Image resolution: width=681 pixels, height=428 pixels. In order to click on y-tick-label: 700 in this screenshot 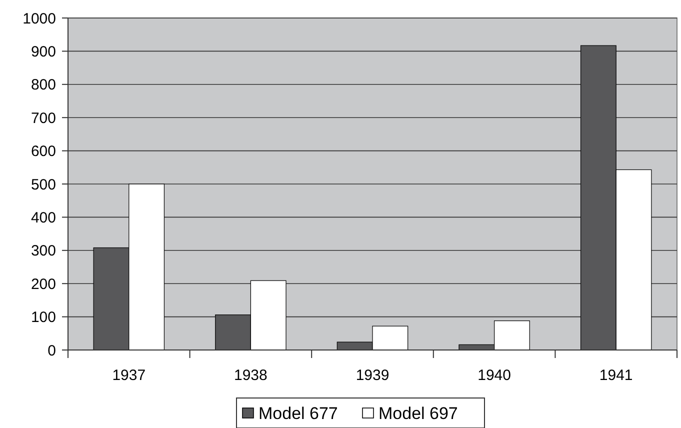, I will do `click(43, 118)`.